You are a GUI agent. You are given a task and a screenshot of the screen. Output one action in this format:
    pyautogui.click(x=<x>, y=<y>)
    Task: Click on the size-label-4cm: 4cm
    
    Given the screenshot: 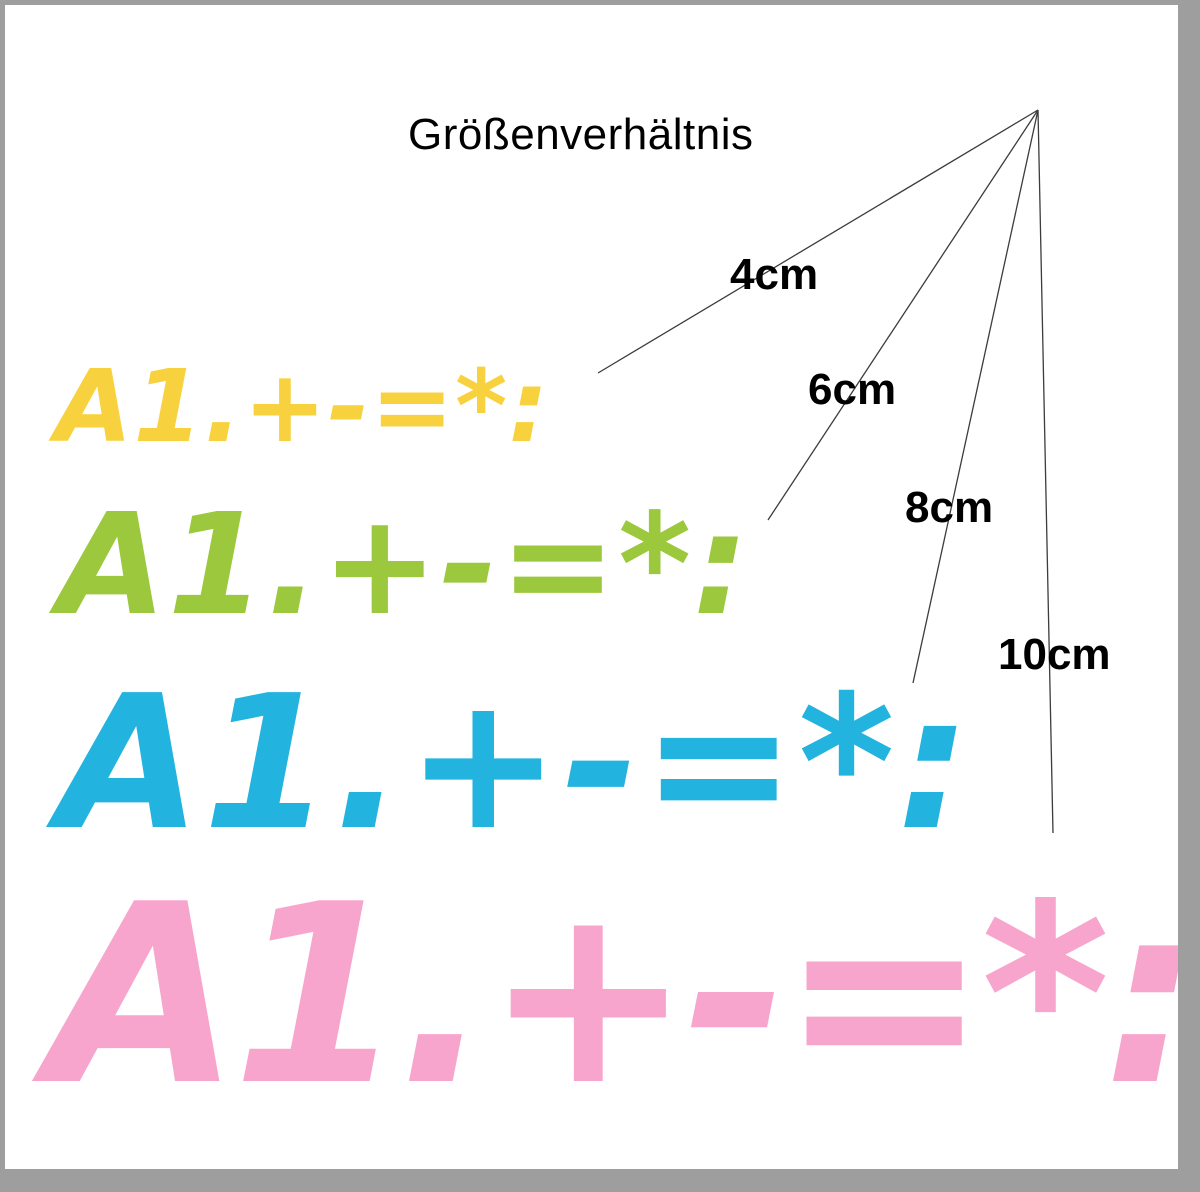 What is the action you would take?
    pyautogui.click(x=774, y=274)
    